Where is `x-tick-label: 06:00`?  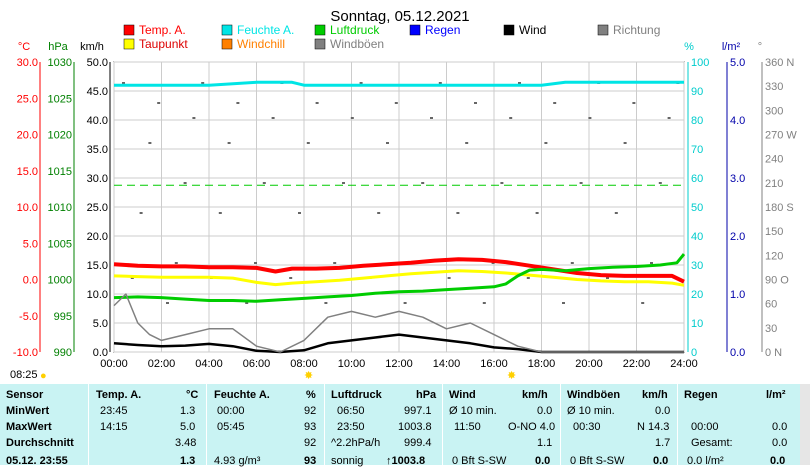 x-tick-label: 06:00 is located at coordinates (257, 364).